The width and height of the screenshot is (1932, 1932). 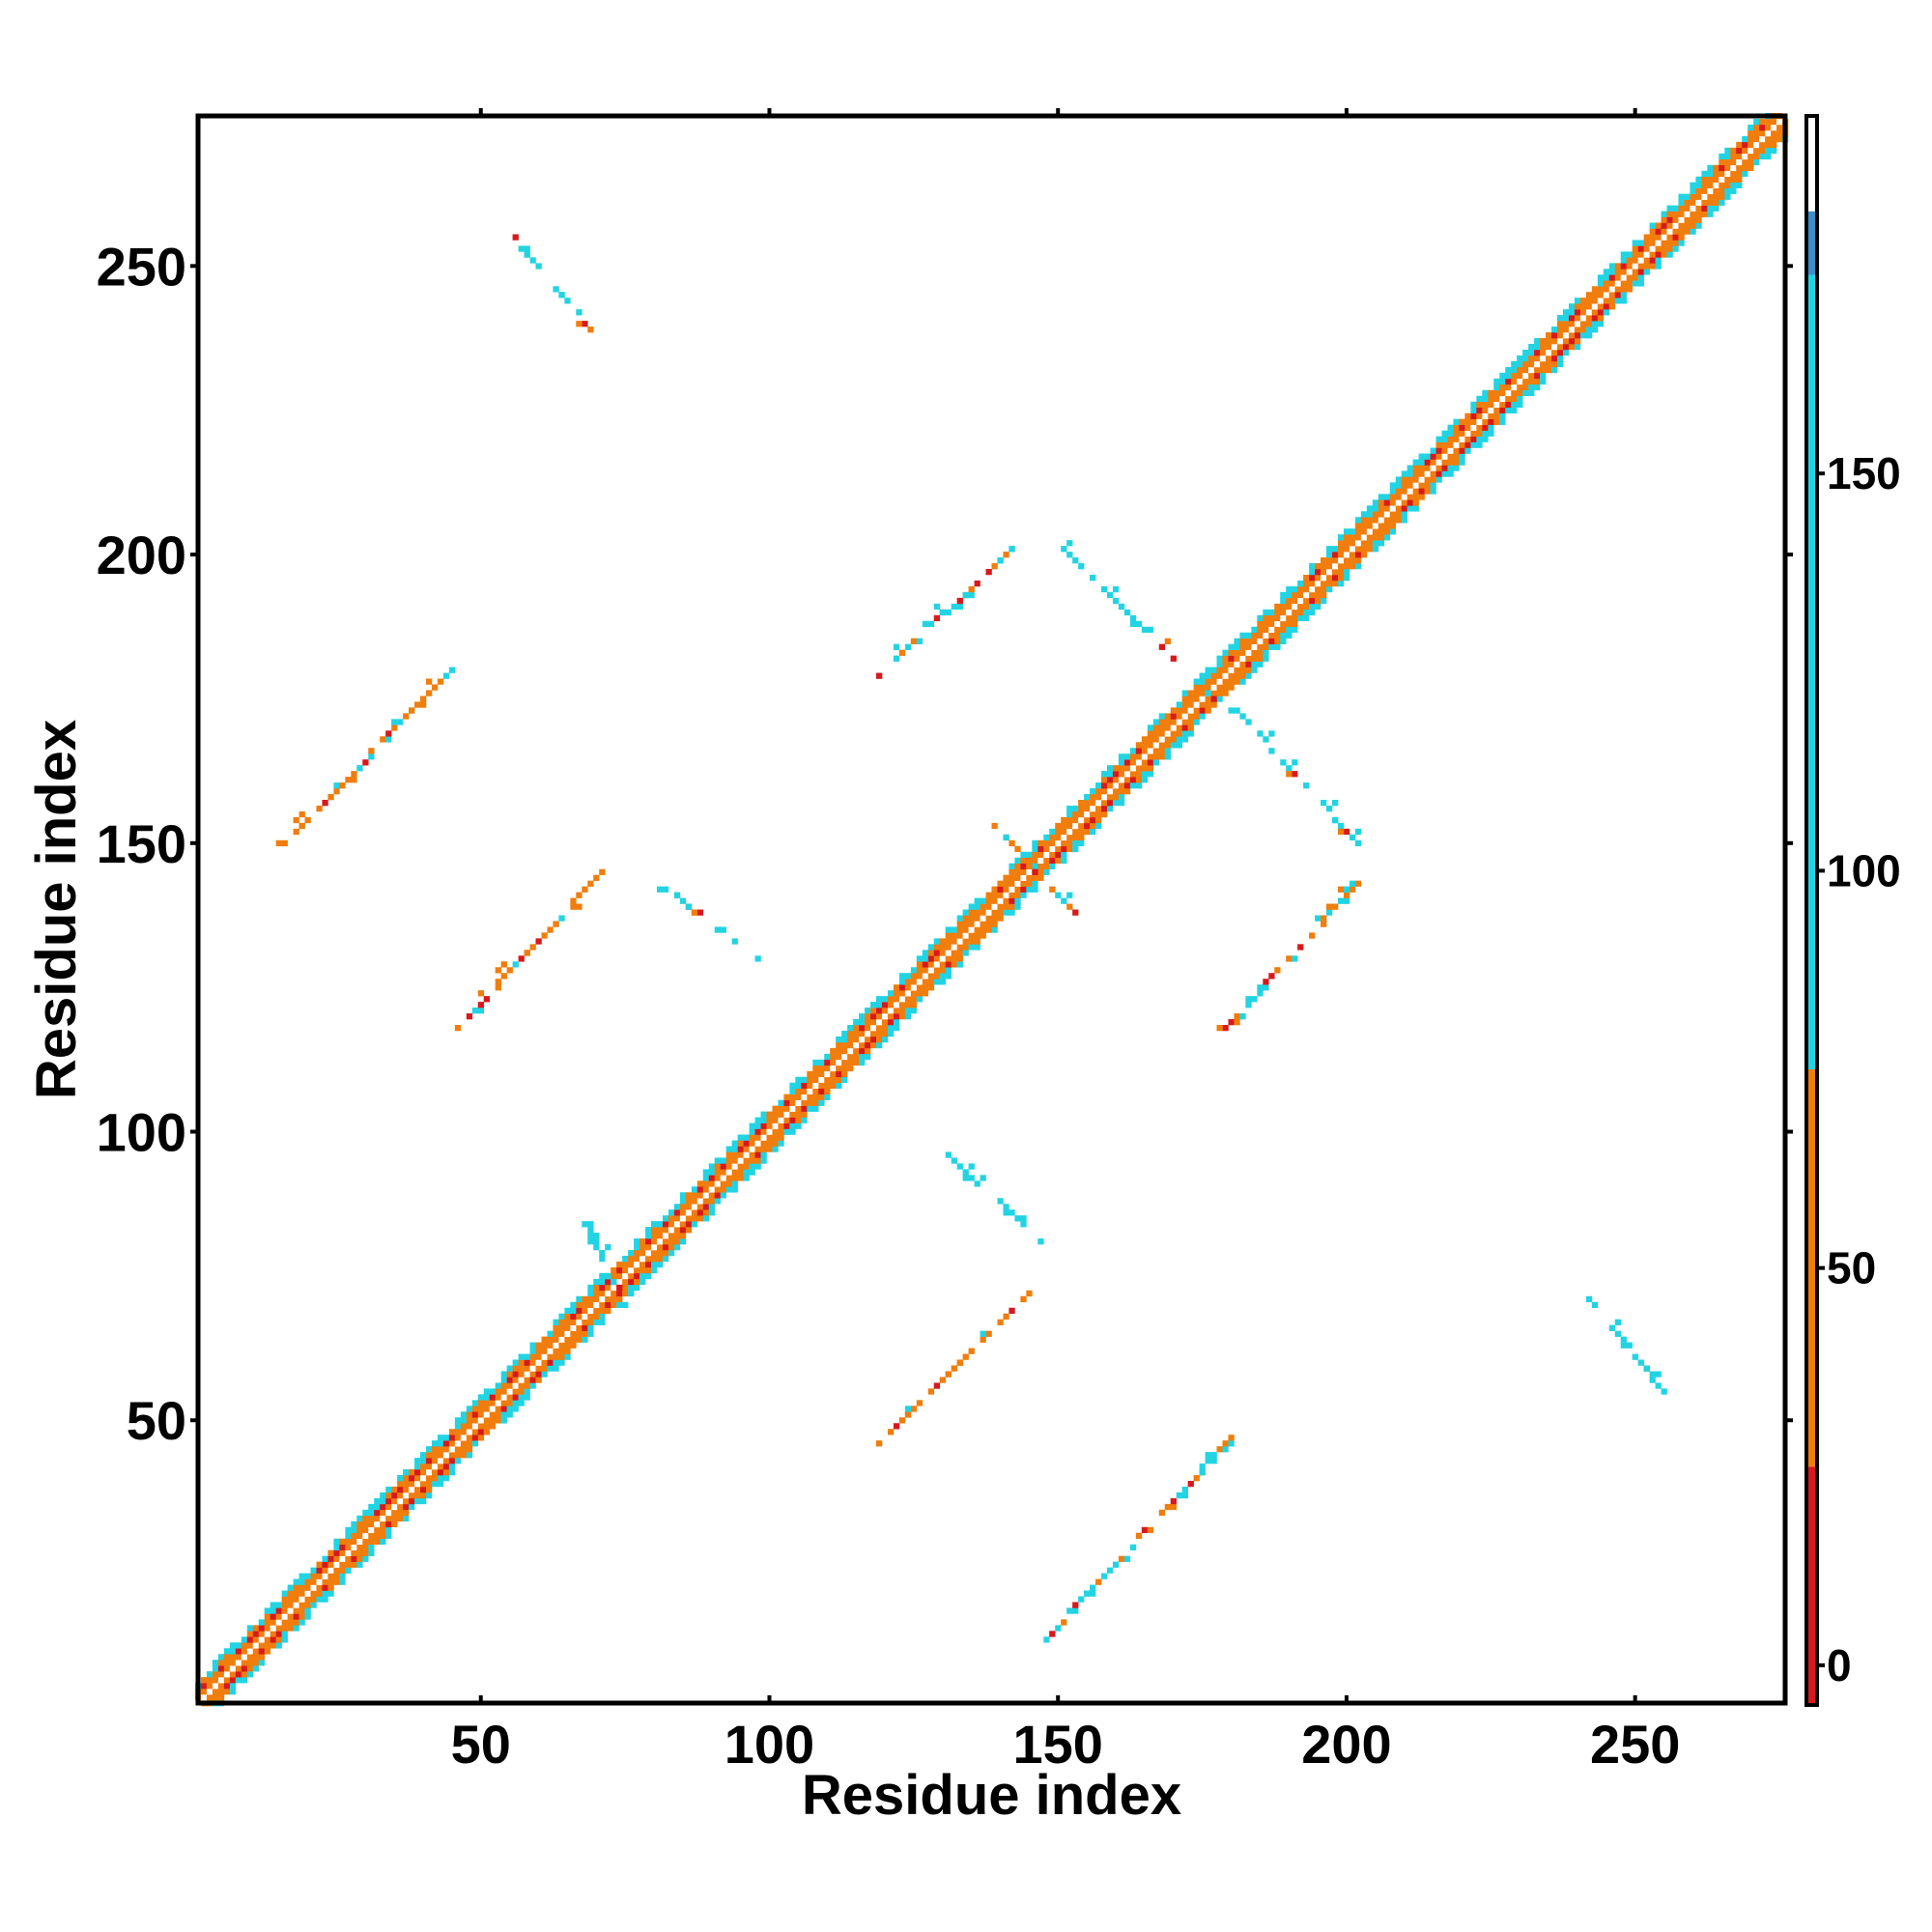 What do you see at coordinates (1864, 870) in the screenshot?
I see `colorbar-tick-label: 100` at bounding box center [1864, 870].